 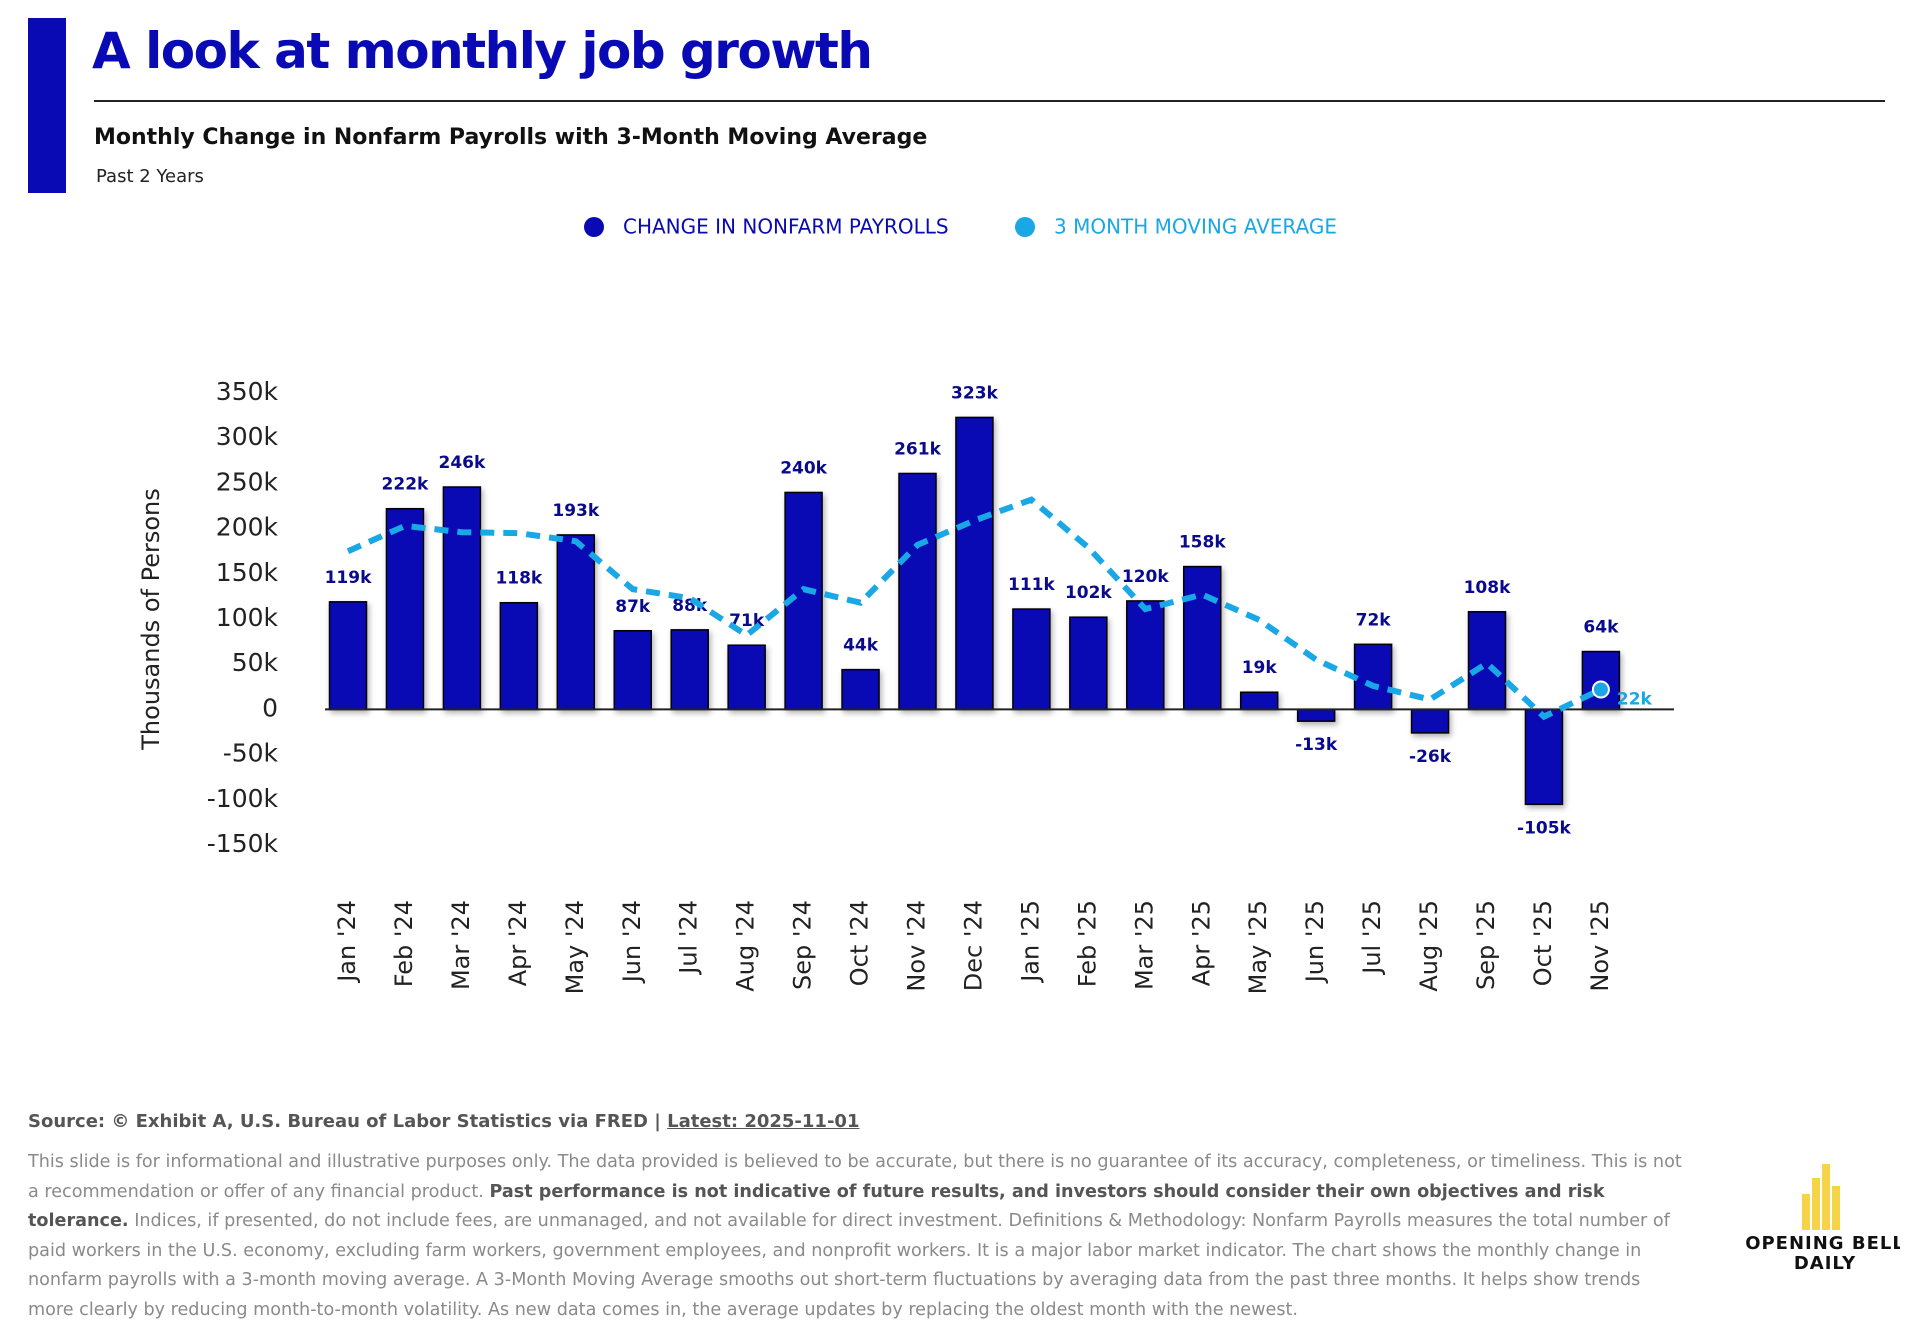 I want to click on x-tick-label: Dec '24, so click(x=973, y=945).